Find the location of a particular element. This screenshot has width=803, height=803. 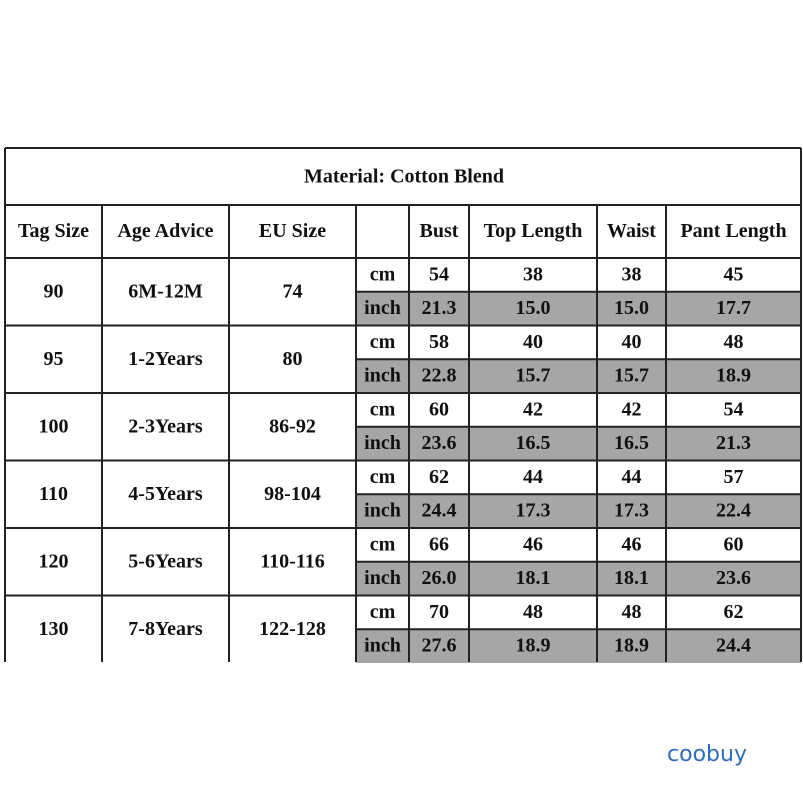

cm-value: 66 is located at coordinates (439, 544).